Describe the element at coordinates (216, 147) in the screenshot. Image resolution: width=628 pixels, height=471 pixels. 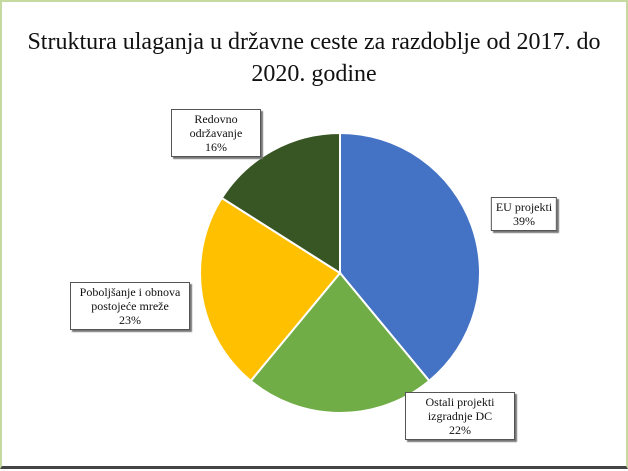
I see `value-label: 16%` at that location.